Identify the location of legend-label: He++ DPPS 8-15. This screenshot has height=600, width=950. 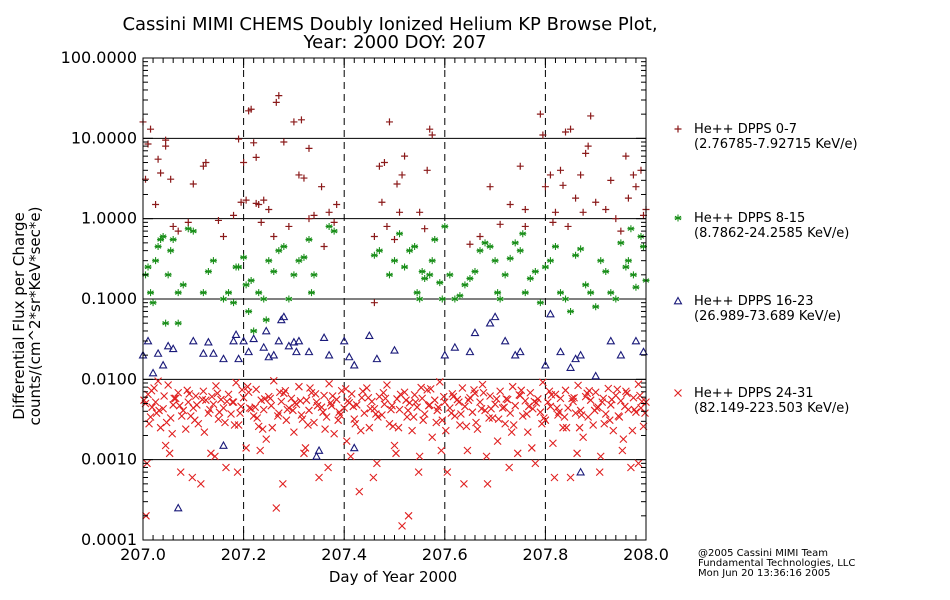
(749, 218).